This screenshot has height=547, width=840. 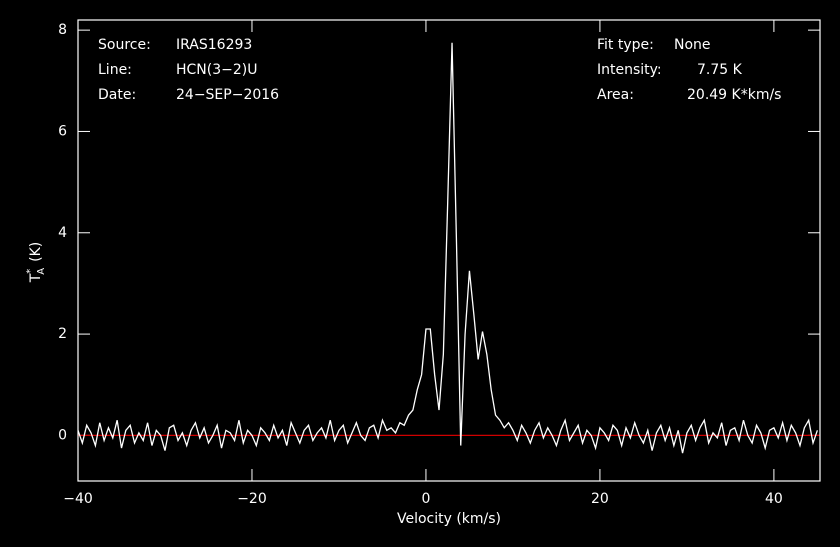 What do you see at coordinates (615, 95) in the screenshot?
I see `info-key: Area:` at bounding box center [615, 95].